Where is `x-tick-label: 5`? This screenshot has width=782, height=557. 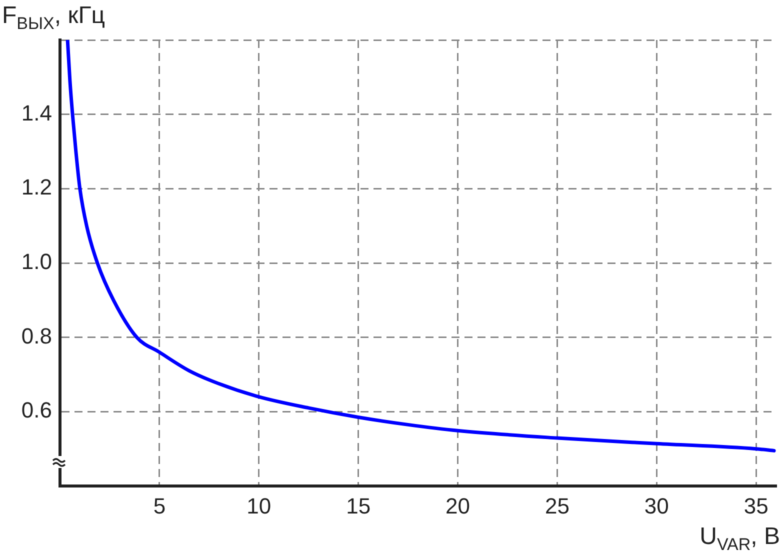 x-tick-label: 5 is located at coordinates (159, 505).